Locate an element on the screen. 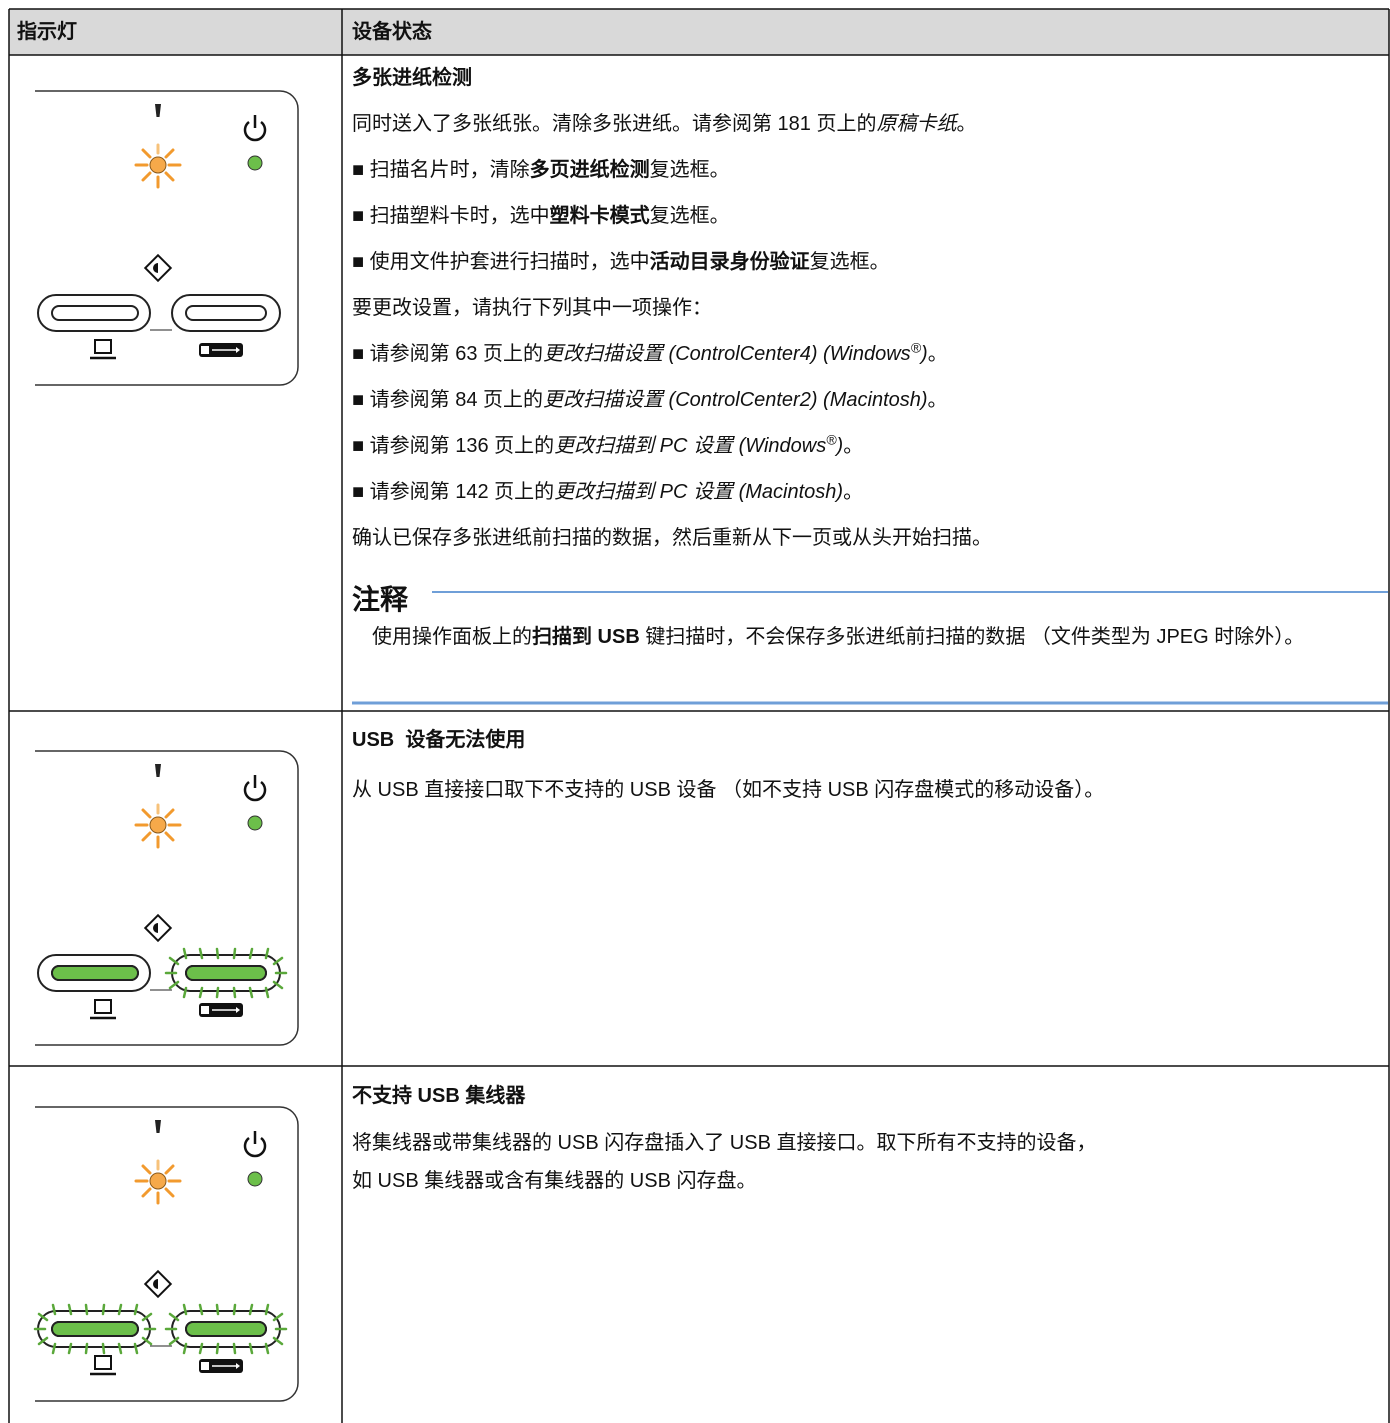  paragraph: ■ 扫描塑料卡时，选中塑料卡模式复选框。 is located at coordinates (541, 216).